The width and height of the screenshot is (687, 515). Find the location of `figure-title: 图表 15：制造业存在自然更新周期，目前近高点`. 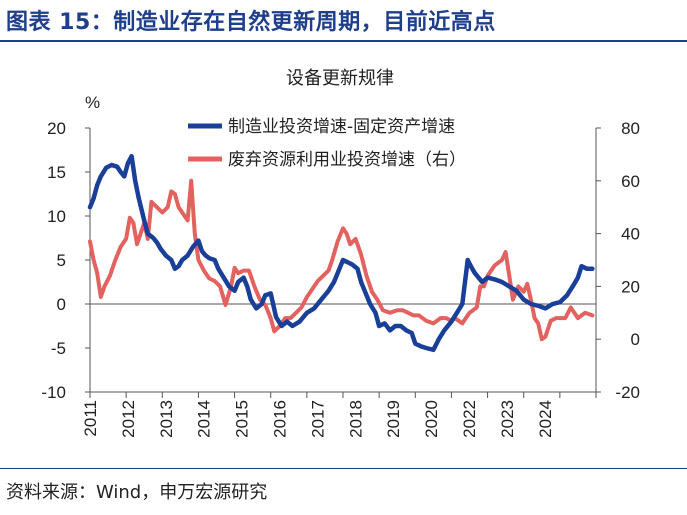

figure-title: 图表 15：制造业存在自然更新周期，目前近高点 is located at coordinates (251, 22).